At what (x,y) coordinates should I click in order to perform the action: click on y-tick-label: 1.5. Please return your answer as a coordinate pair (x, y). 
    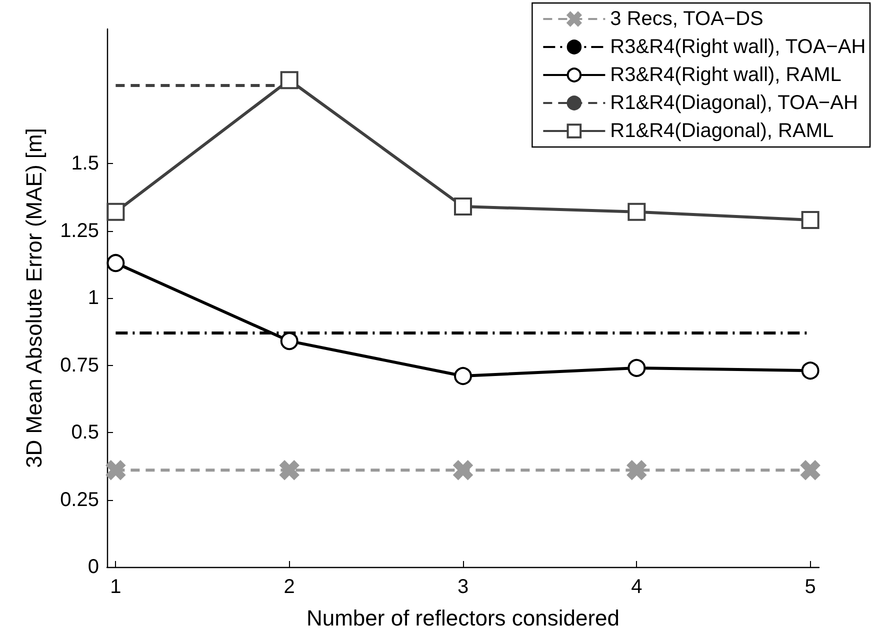
    Looking at the image, I should click on (85, 163).